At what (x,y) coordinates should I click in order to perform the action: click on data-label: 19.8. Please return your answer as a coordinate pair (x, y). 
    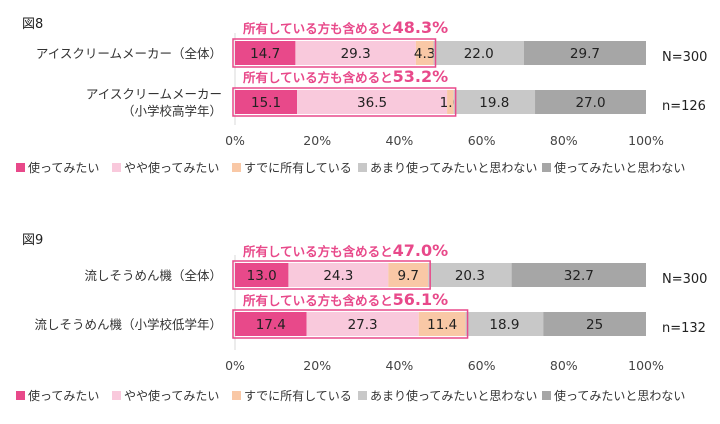
    Looking at the image, I should click on (494, 103).